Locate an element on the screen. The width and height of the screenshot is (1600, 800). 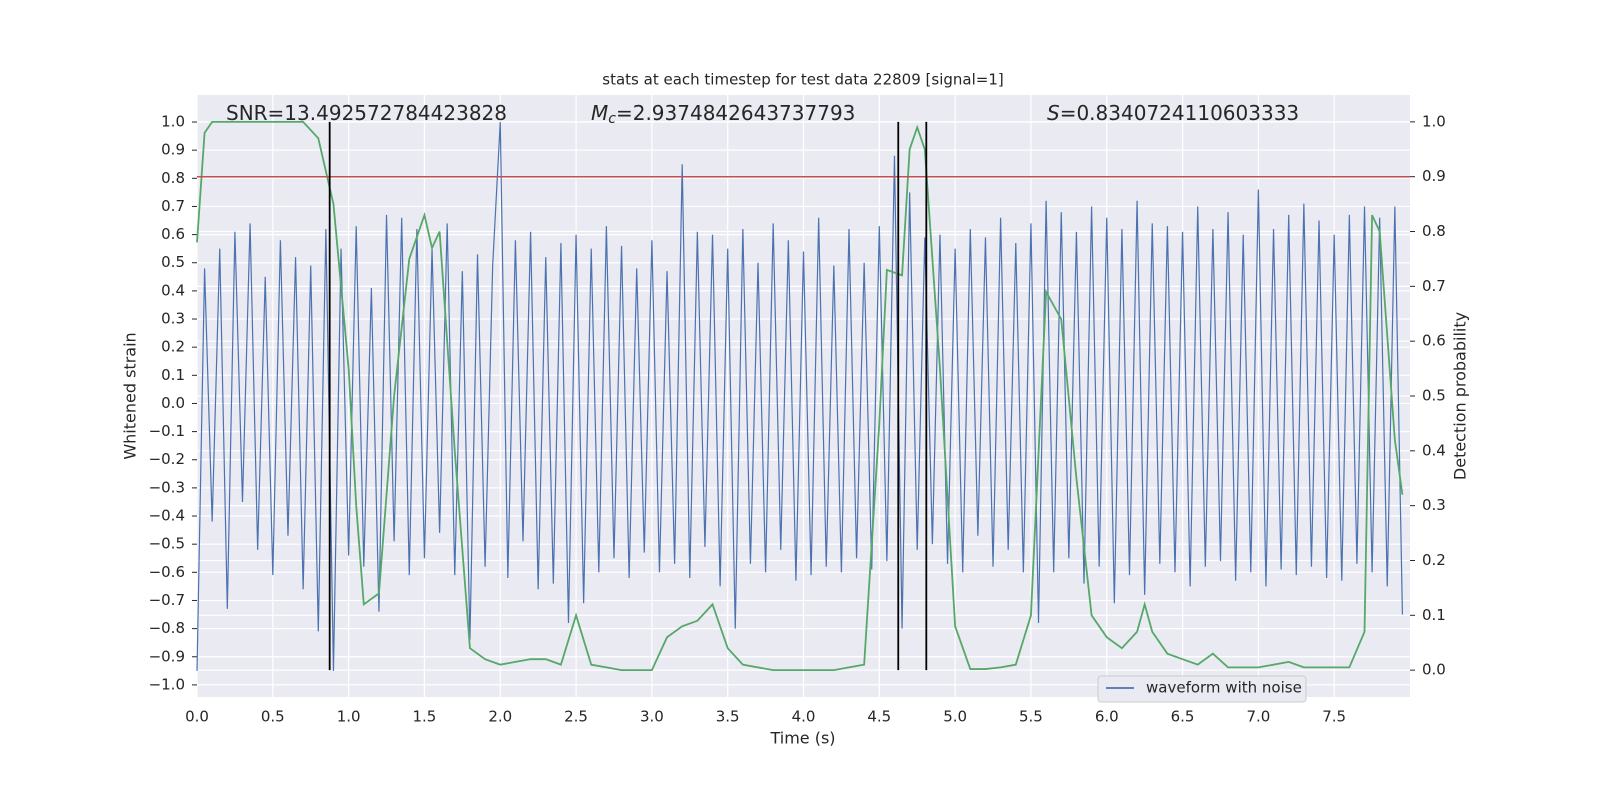
y-tick-label: −0.8 is located at coordinates (167, 628).